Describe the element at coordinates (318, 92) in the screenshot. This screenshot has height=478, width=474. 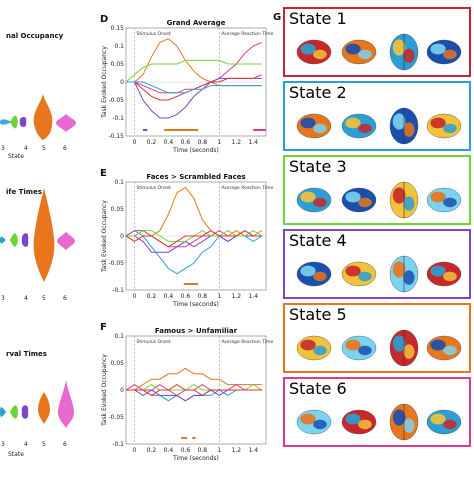
I see `state-label: State 2` at that location.